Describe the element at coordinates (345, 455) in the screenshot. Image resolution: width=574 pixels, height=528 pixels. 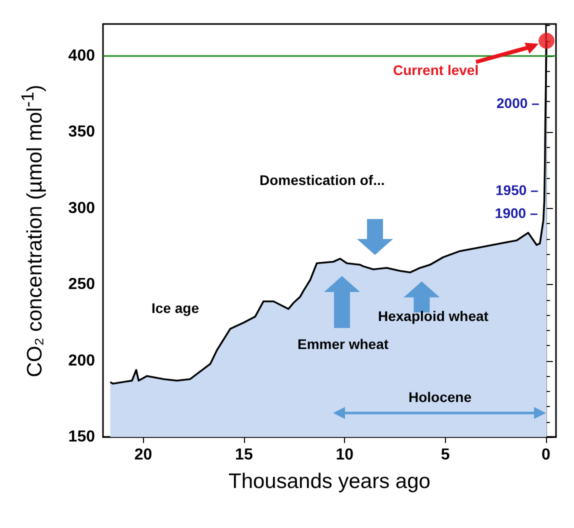
I see `x-tick-label: 10` at that location.